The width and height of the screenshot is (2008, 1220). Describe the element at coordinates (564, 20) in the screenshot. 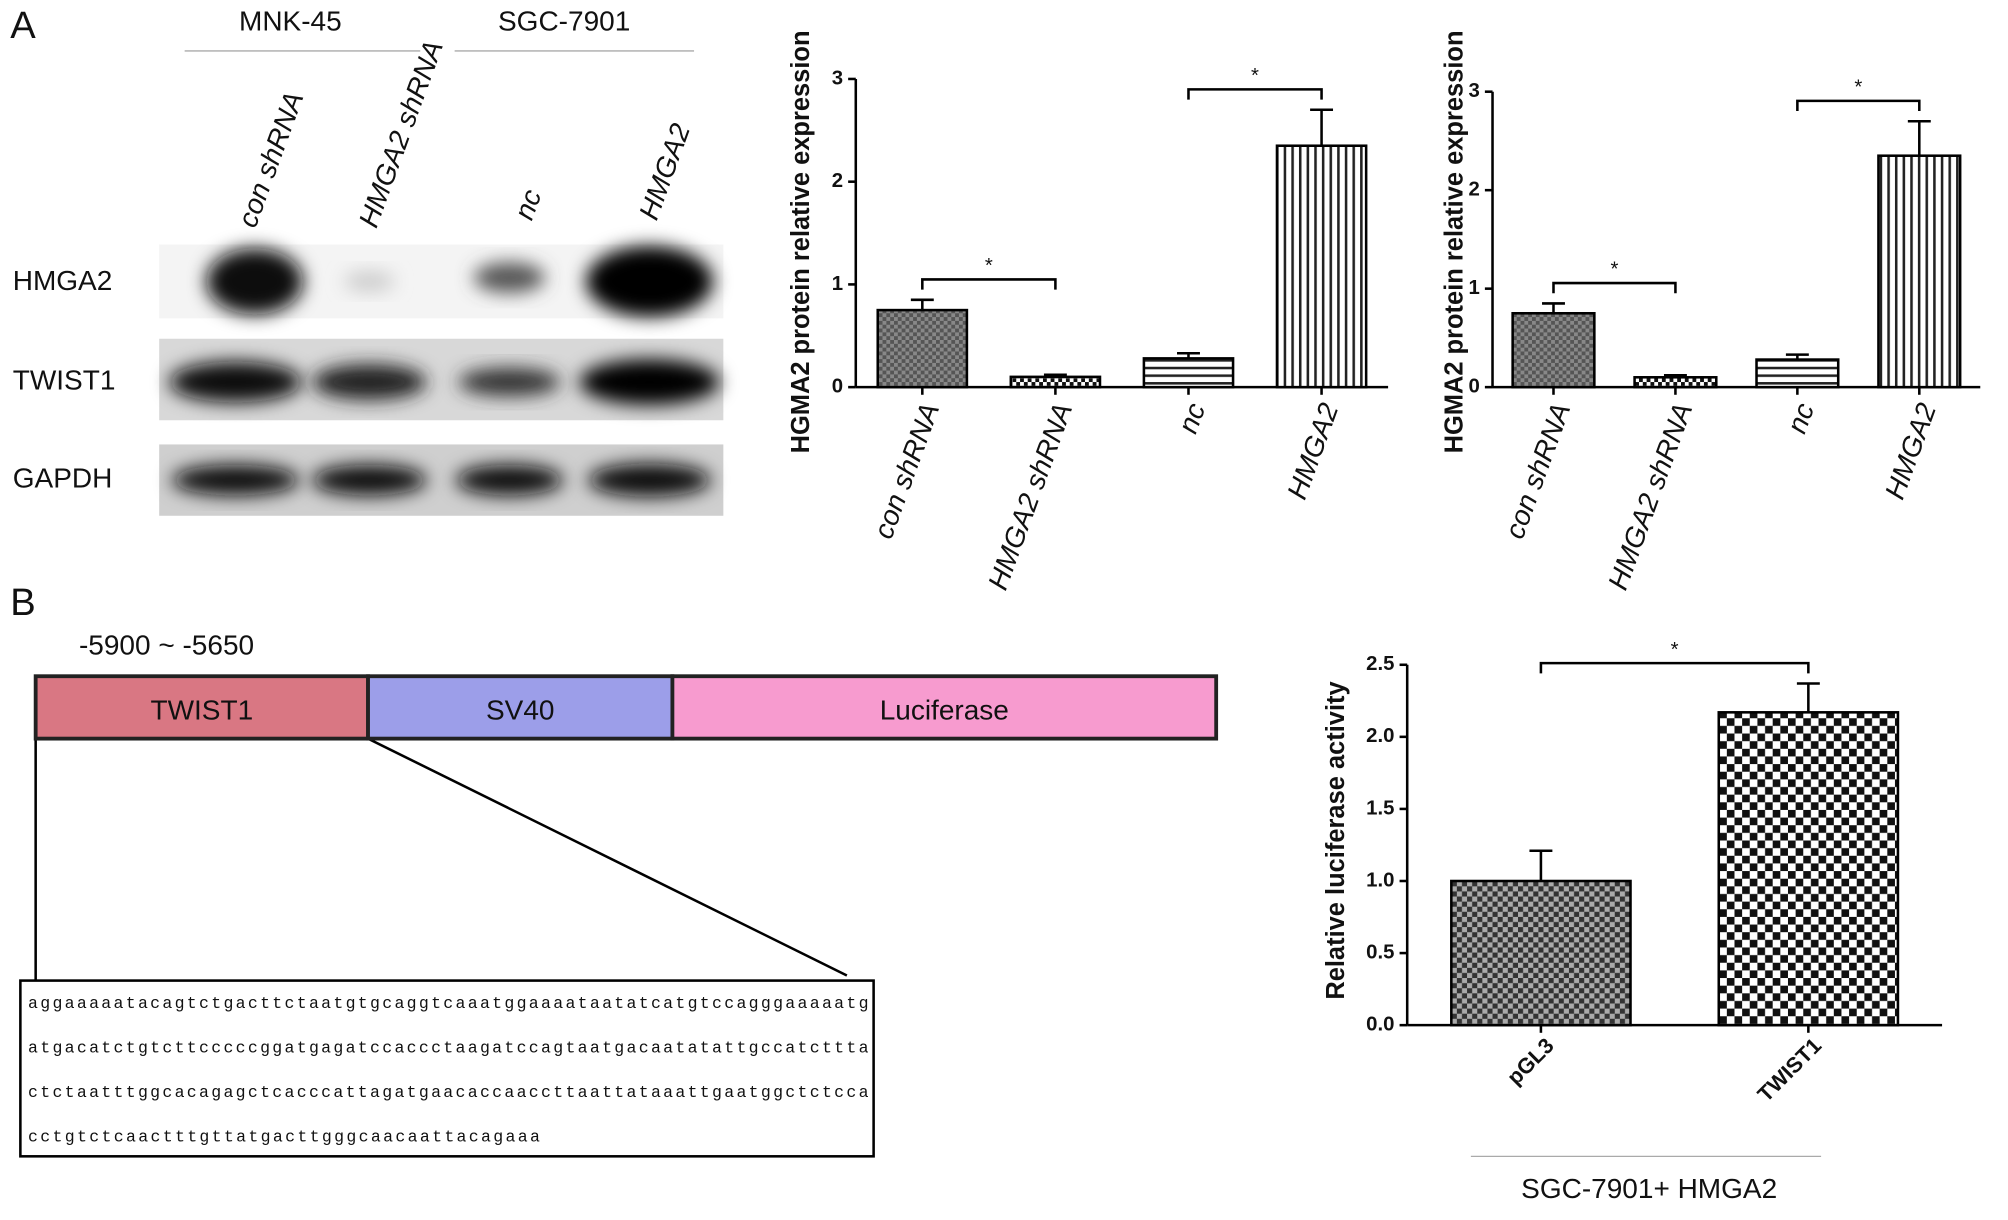

I see `group-label: SGC-7901` at that location.